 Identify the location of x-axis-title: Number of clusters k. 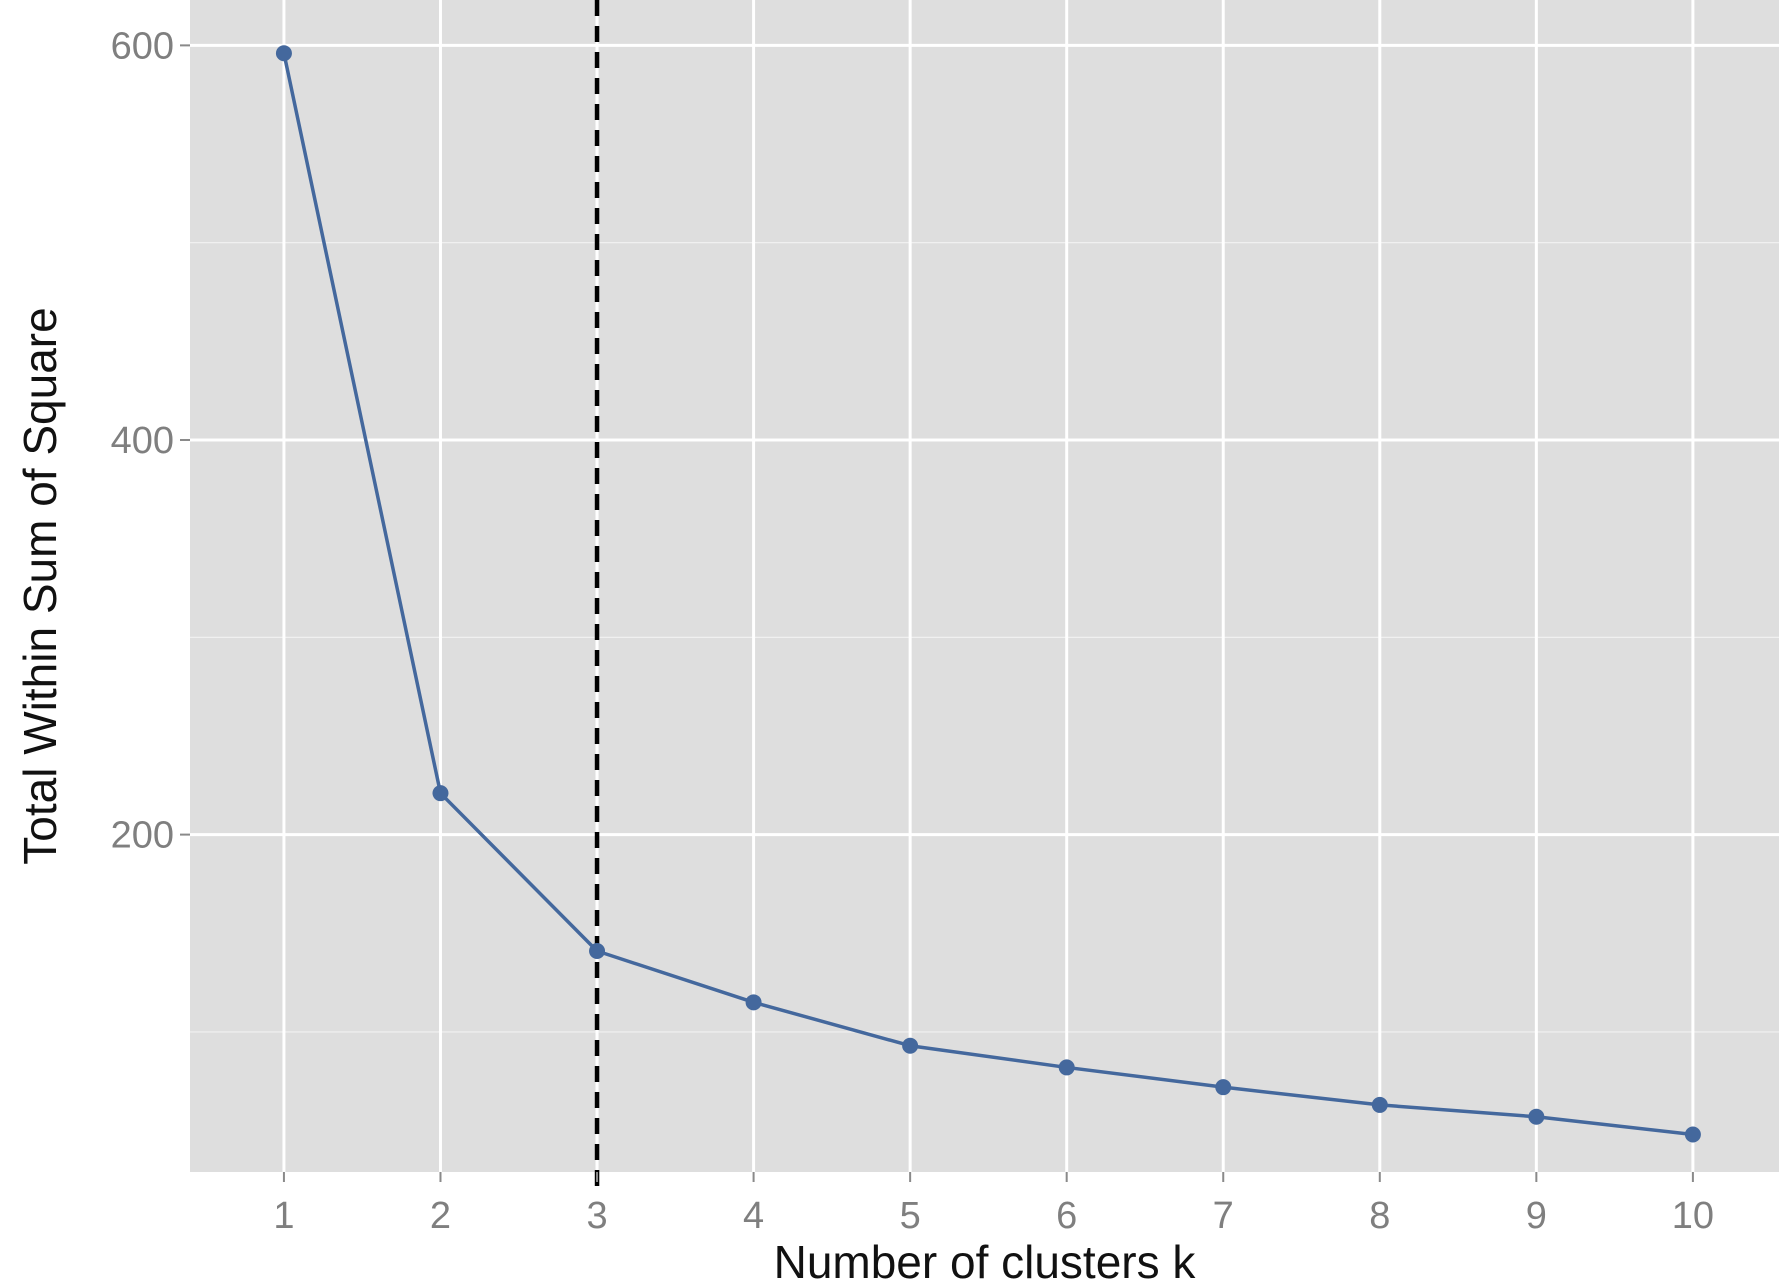
(985, 1260).